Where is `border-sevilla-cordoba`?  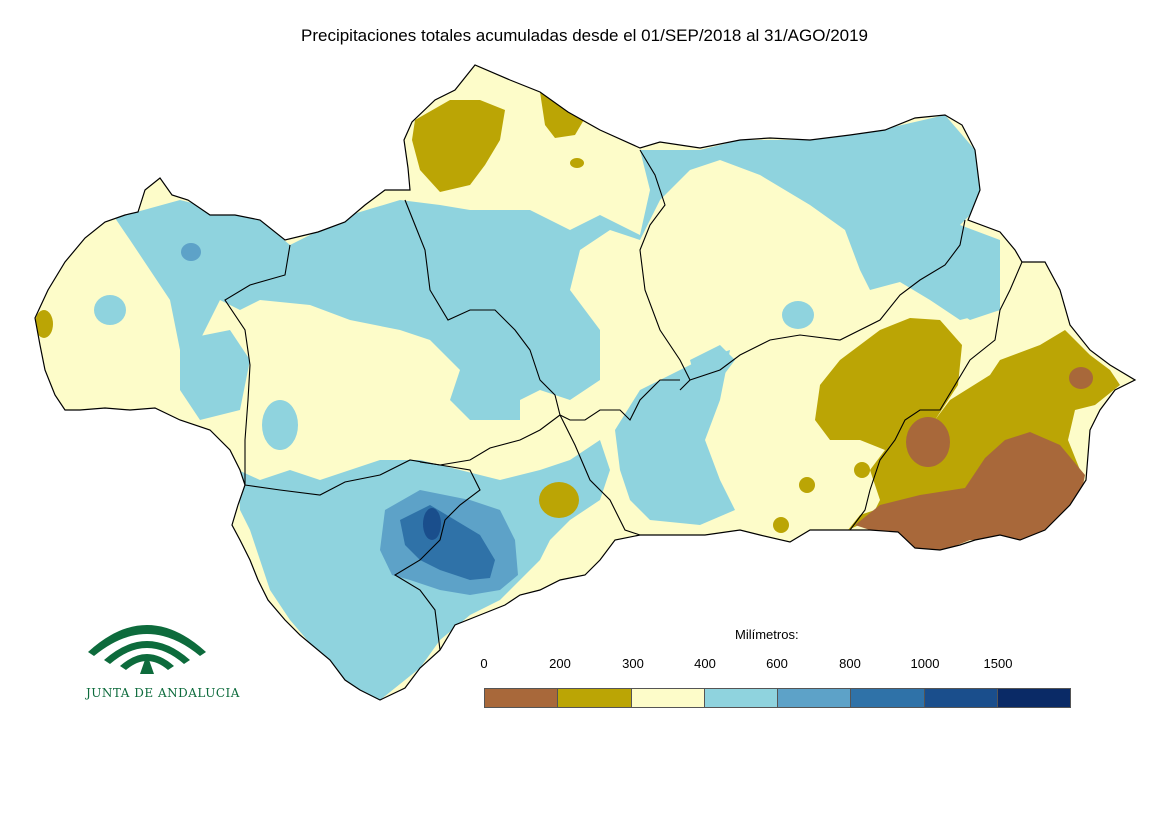 border-sevilla-cordoba is located at coordinates (482, 332).